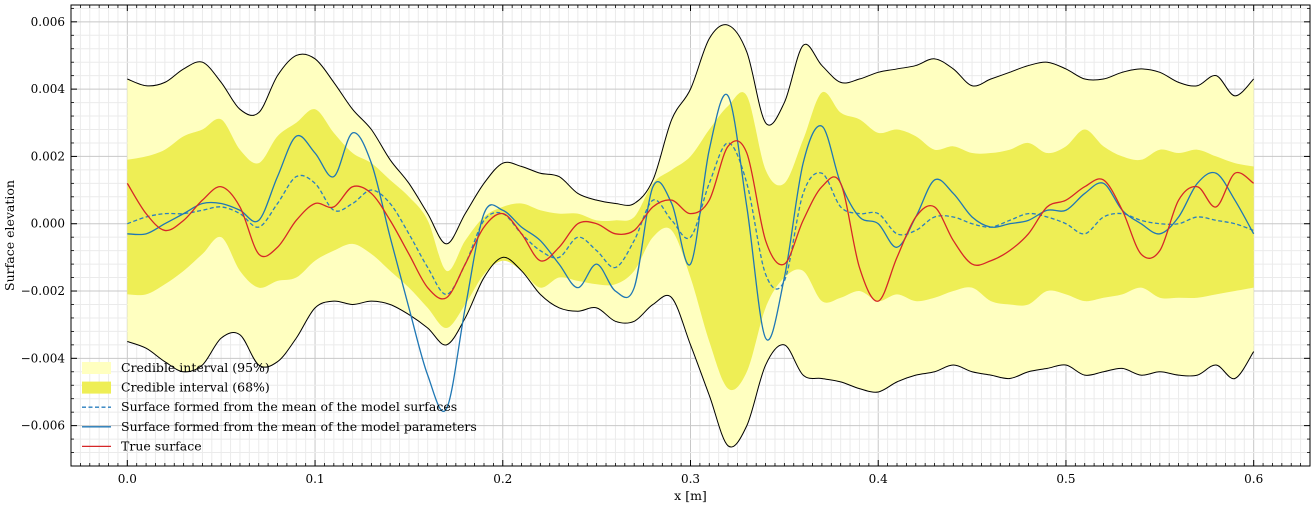 The height and width of the screenshot is (512, 1314). What do you see at coordinates (690, 479) in the screenshot?
I see `x-tick-label: 0.3` at bounding box center [690, 479].